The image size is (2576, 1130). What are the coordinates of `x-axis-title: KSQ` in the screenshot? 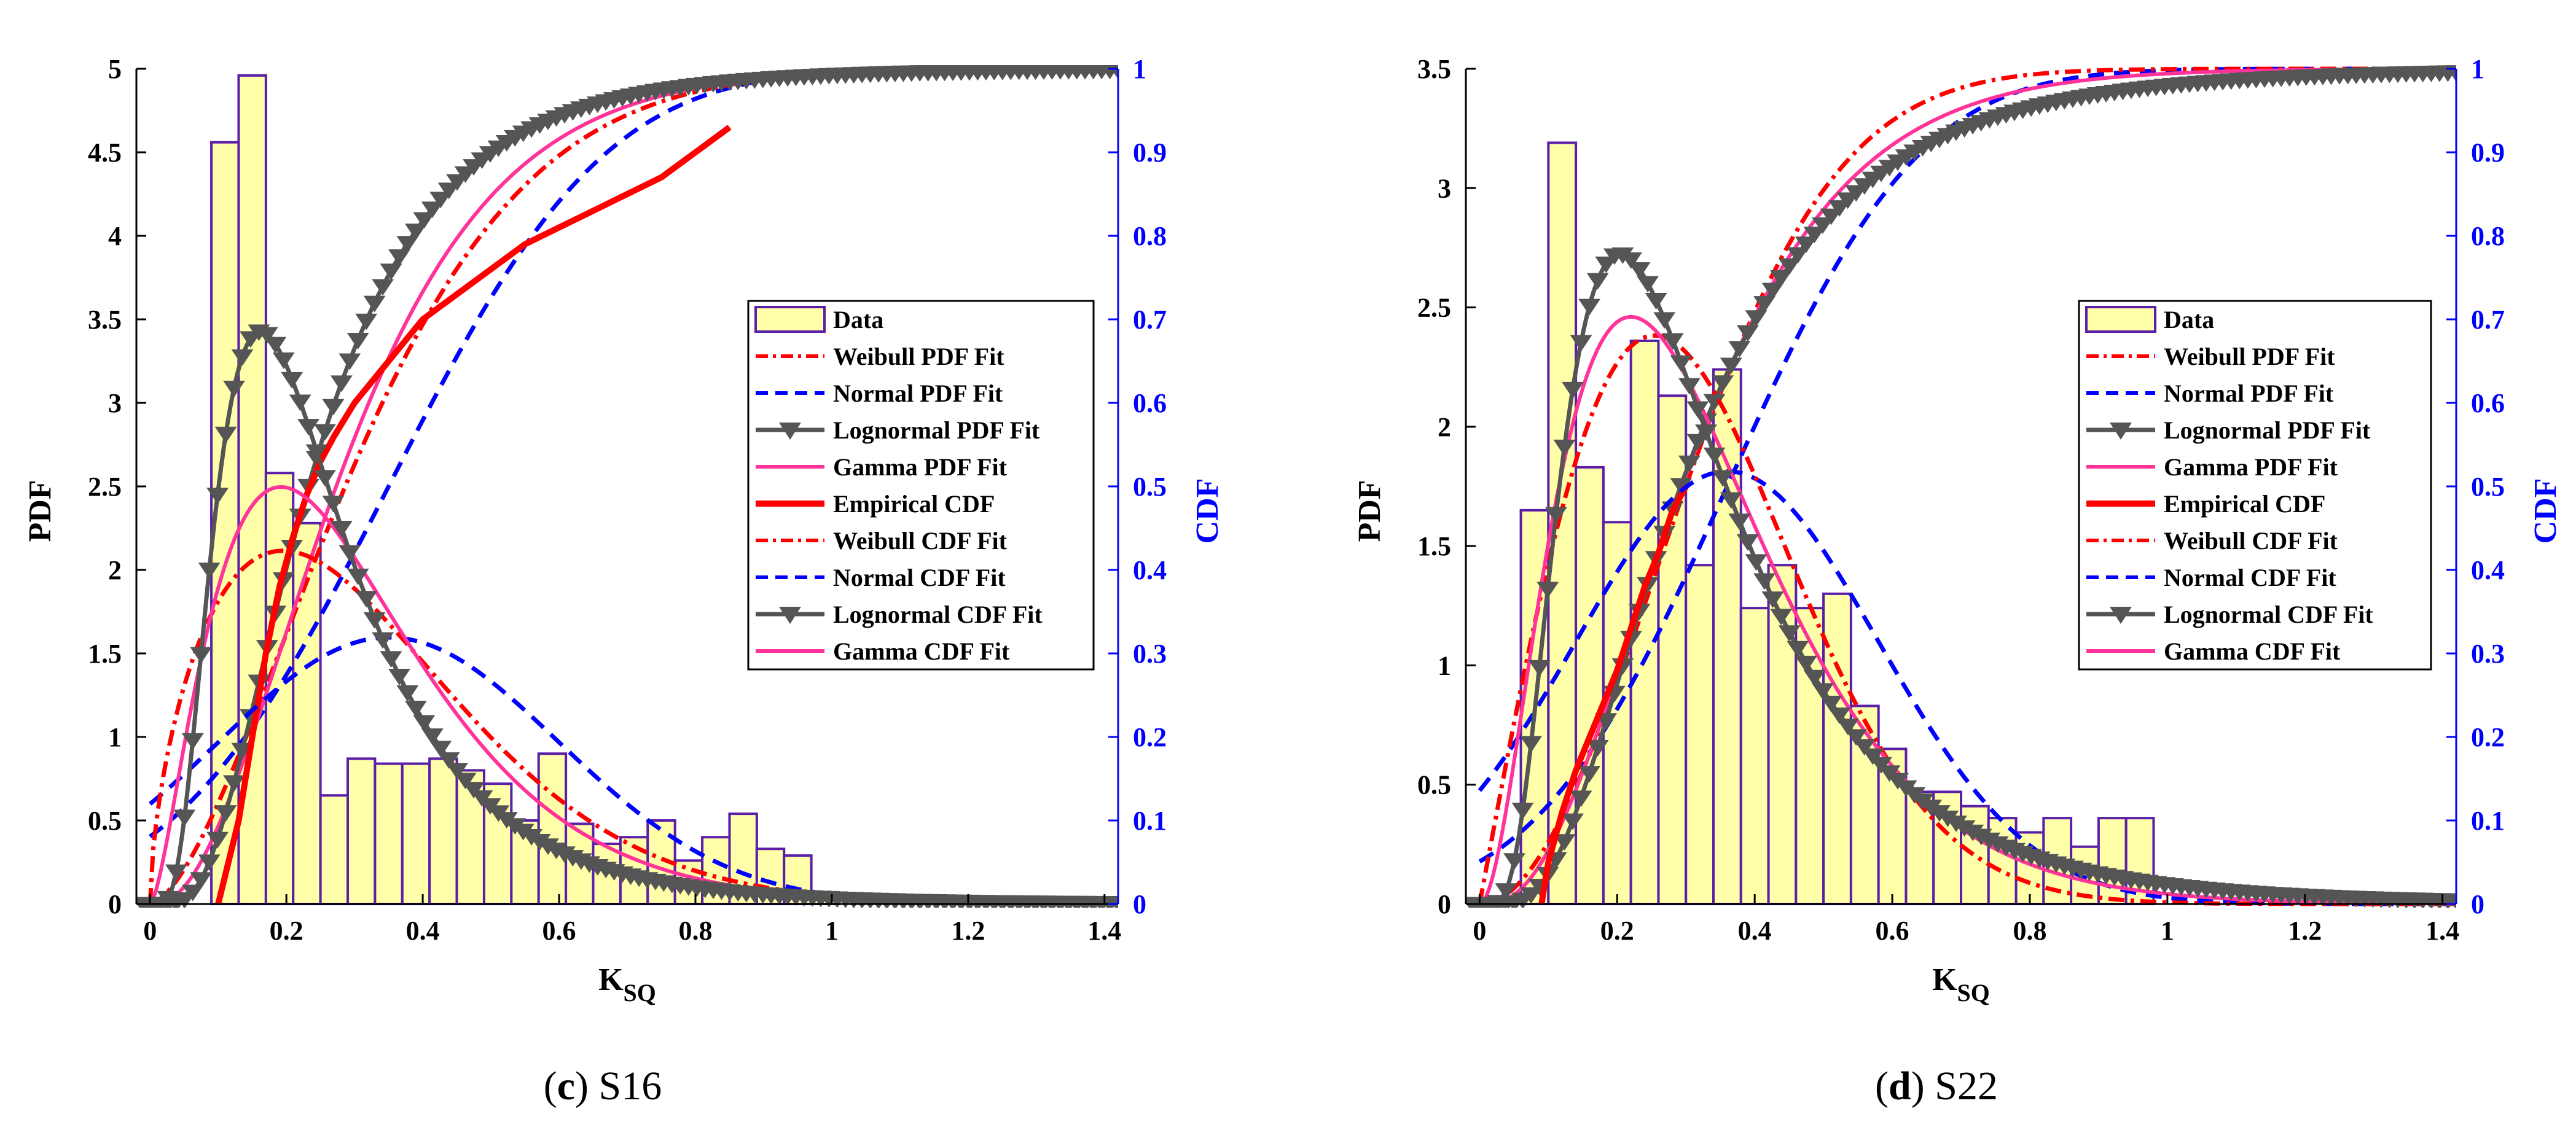 It's located at (627, 984).